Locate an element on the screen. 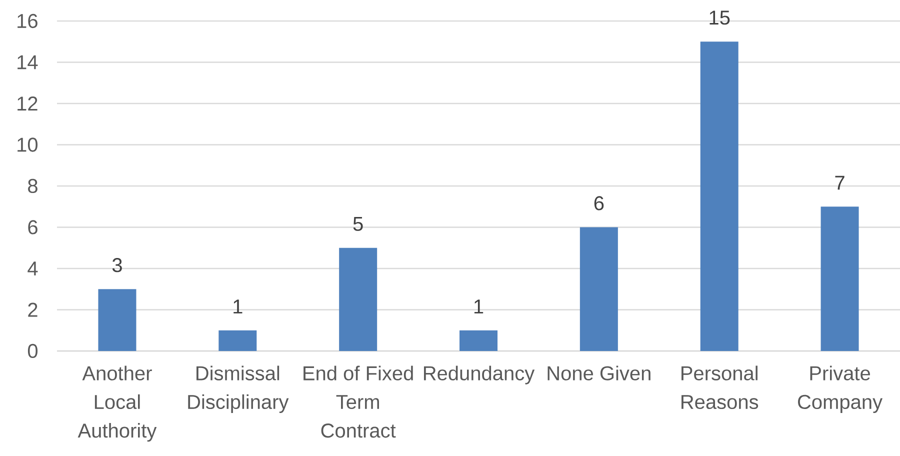 This screenshot has height=456, width=900. data-label: 6 is located at coordinates (599, 203).